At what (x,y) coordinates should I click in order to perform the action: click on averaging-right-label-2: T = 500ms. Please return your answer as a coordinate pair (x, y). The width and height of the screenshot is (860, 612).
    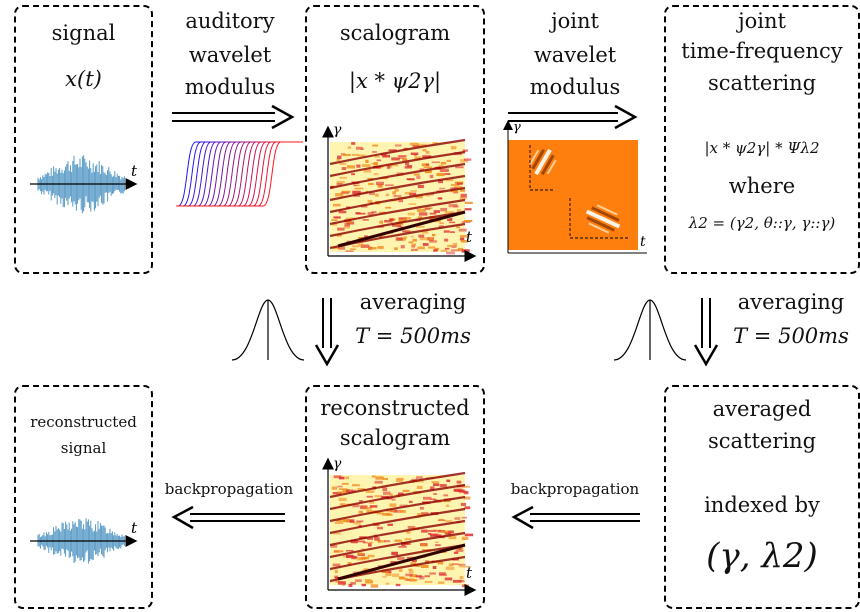
    Looking at the image, I should click on (791, 336).